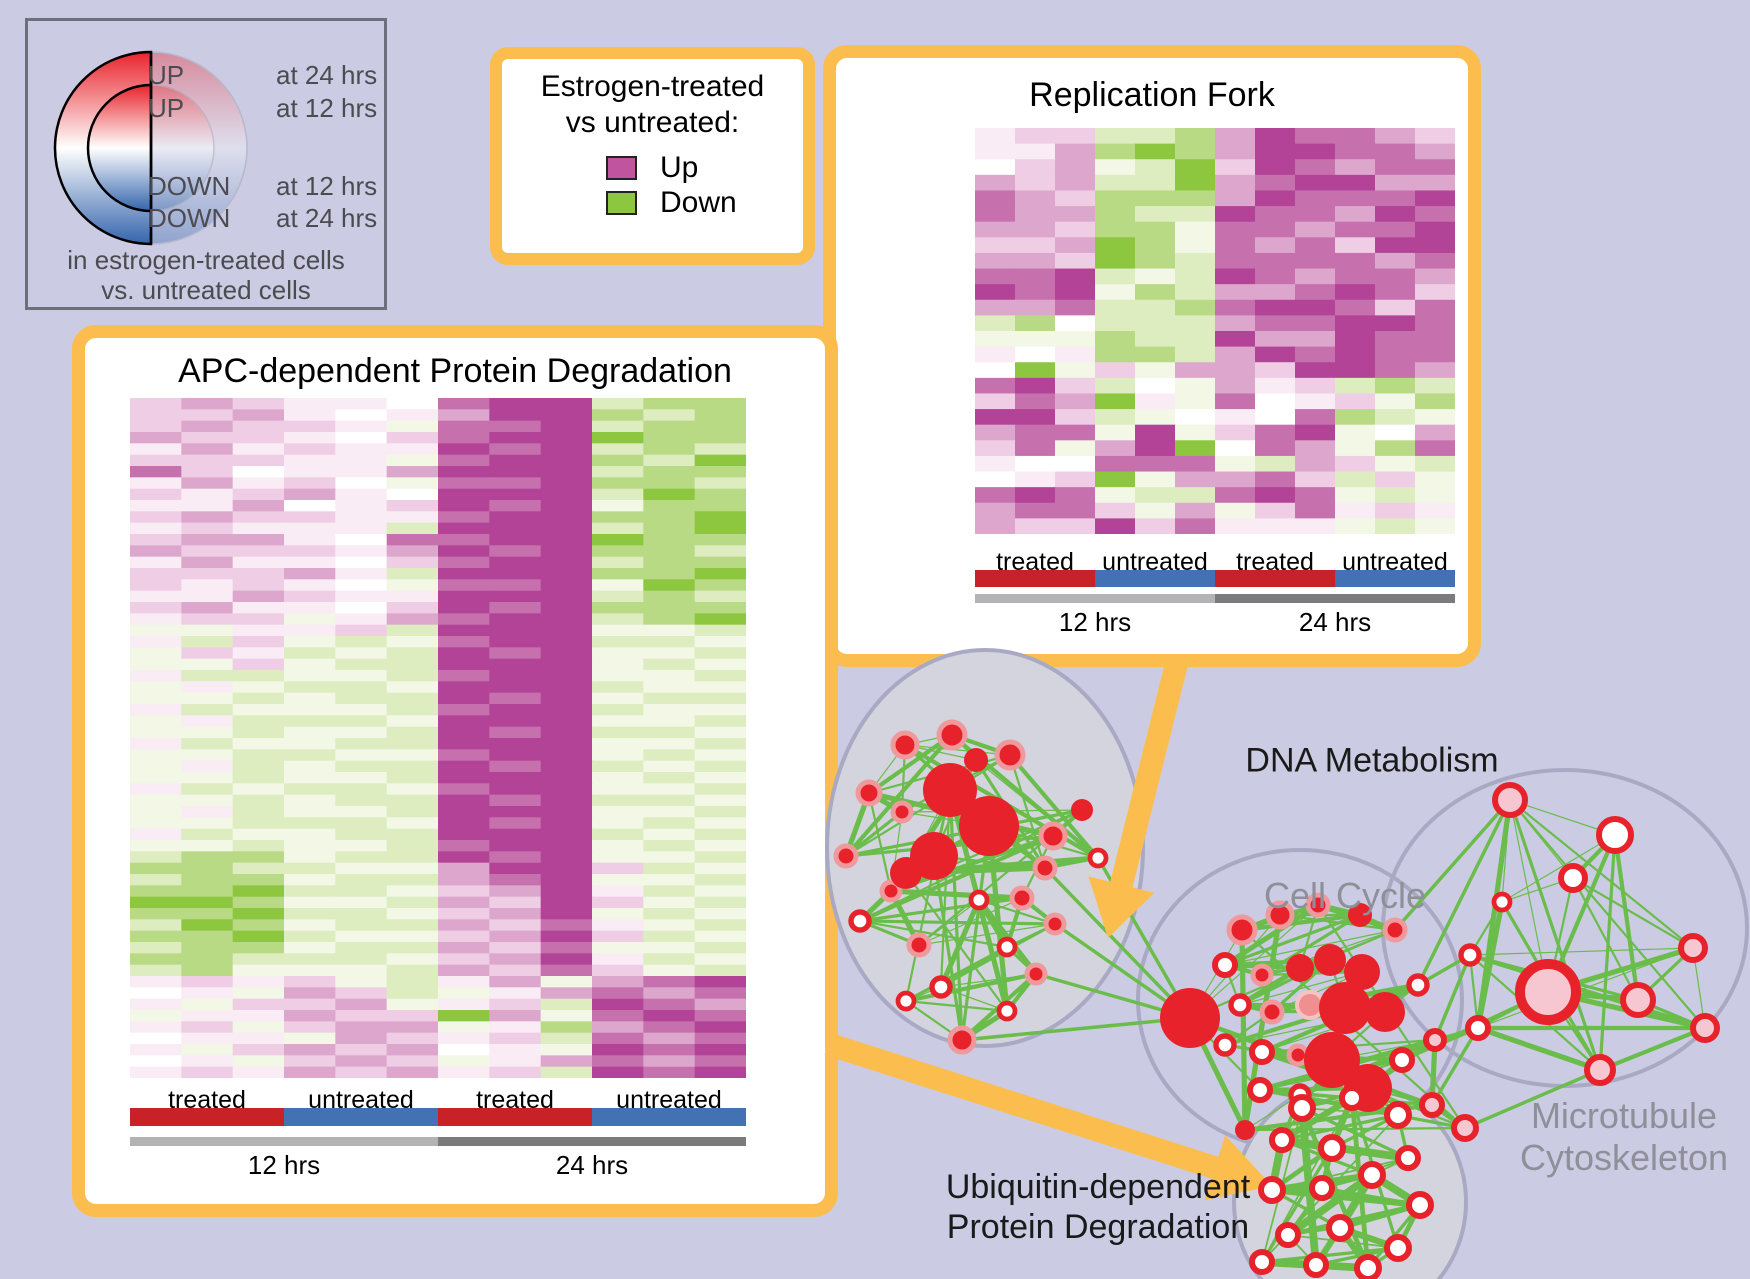 The image size is (1750, 1279). Describe the element at coordinates (679, 167) in the screenshot. I see `up-label: Up` at that location.